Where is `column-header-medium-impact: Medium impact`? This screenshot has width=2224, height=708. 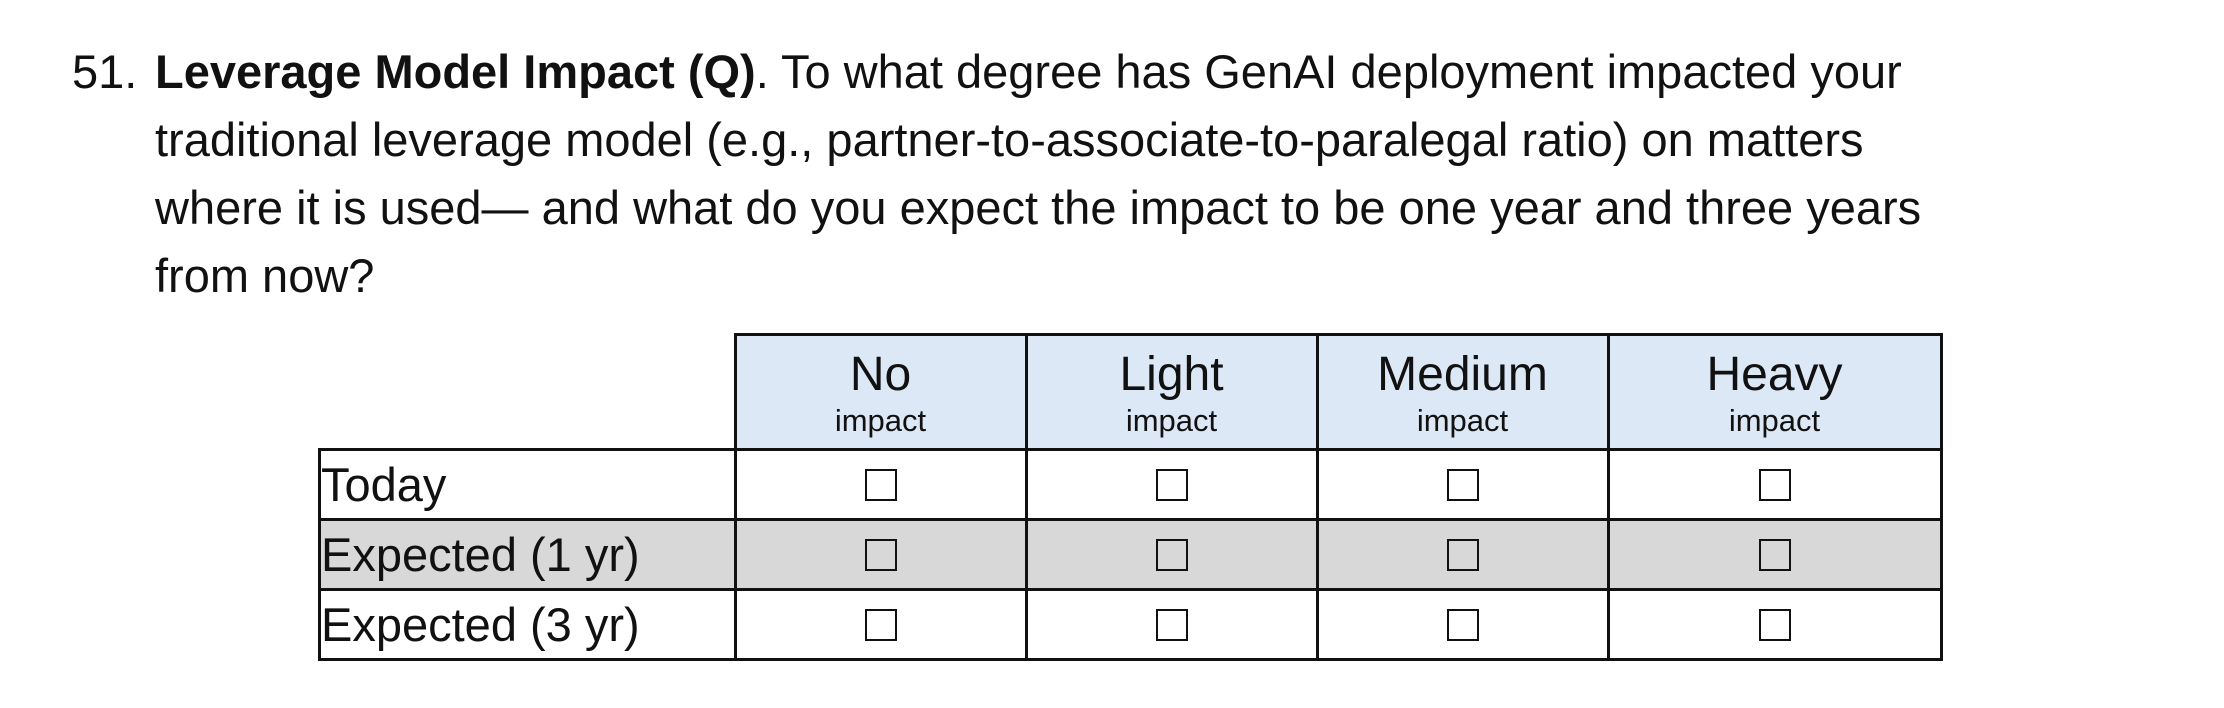 column-header-medium-impact: Medium impact is located at coordinates (1462, 392).